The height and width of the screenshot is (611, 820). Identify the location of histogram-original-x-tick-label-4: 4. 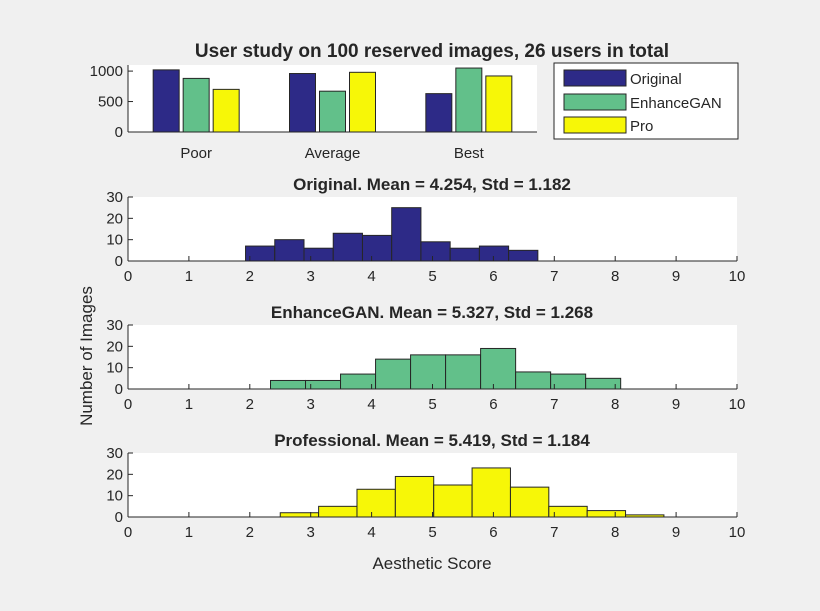
(371, 276).